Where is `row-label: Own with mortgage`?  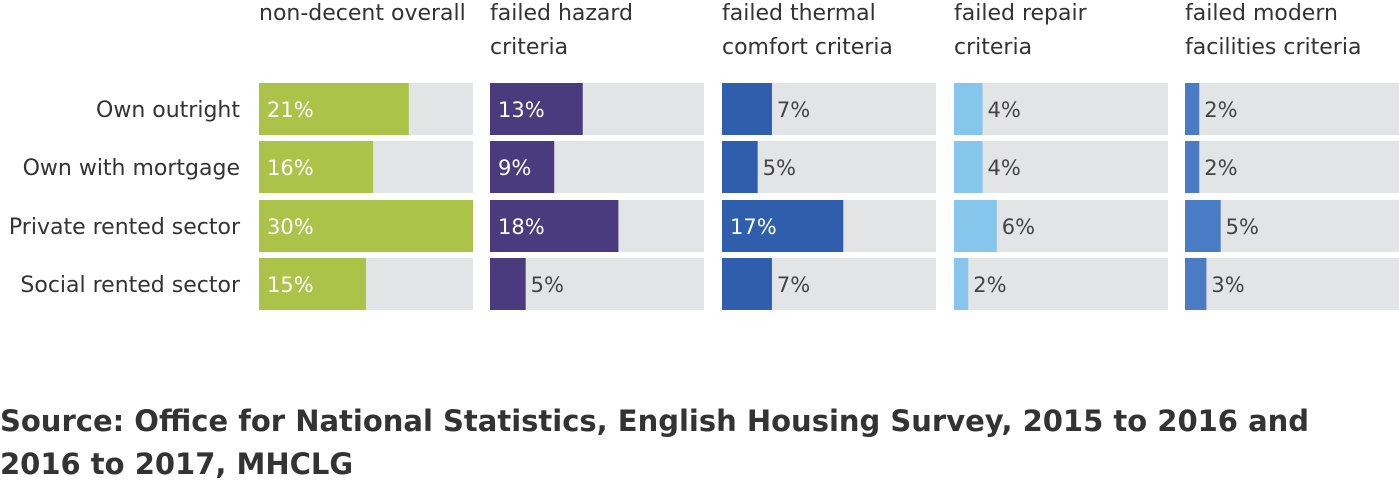 row-label: Own with mortgage is located at coordinates (131, 168).